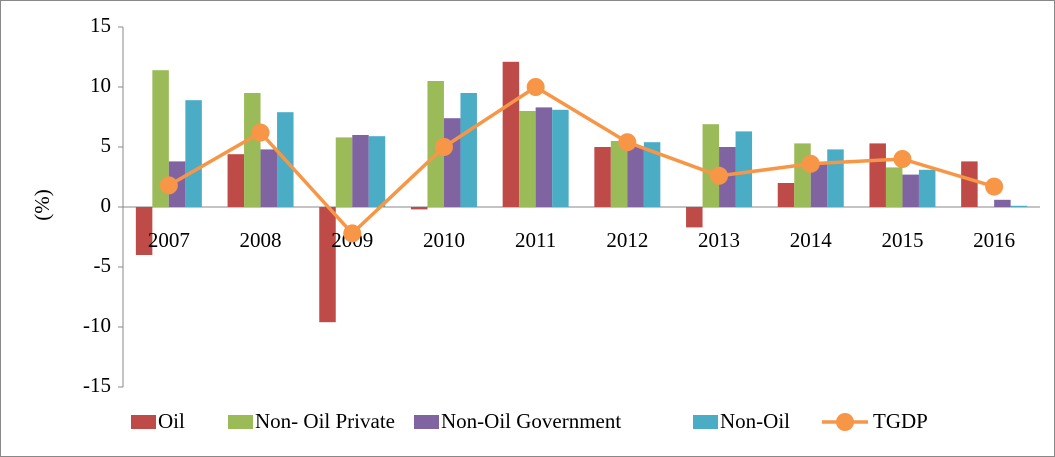 The image size is (1055, 457). Describe the element at coordinates (100, 85) in the screenshot. I see `y-tick-label: 10` at that location.